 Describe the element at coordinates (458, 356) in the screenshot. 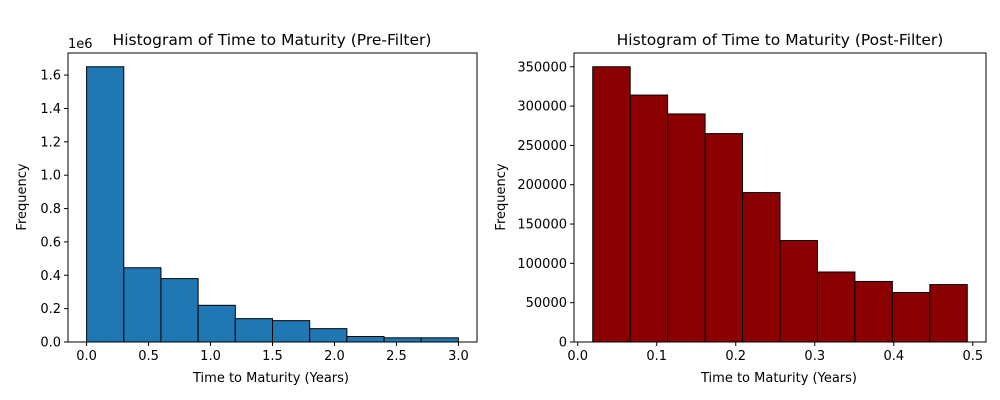

I see `x-tick-label: 3.0` at that location.